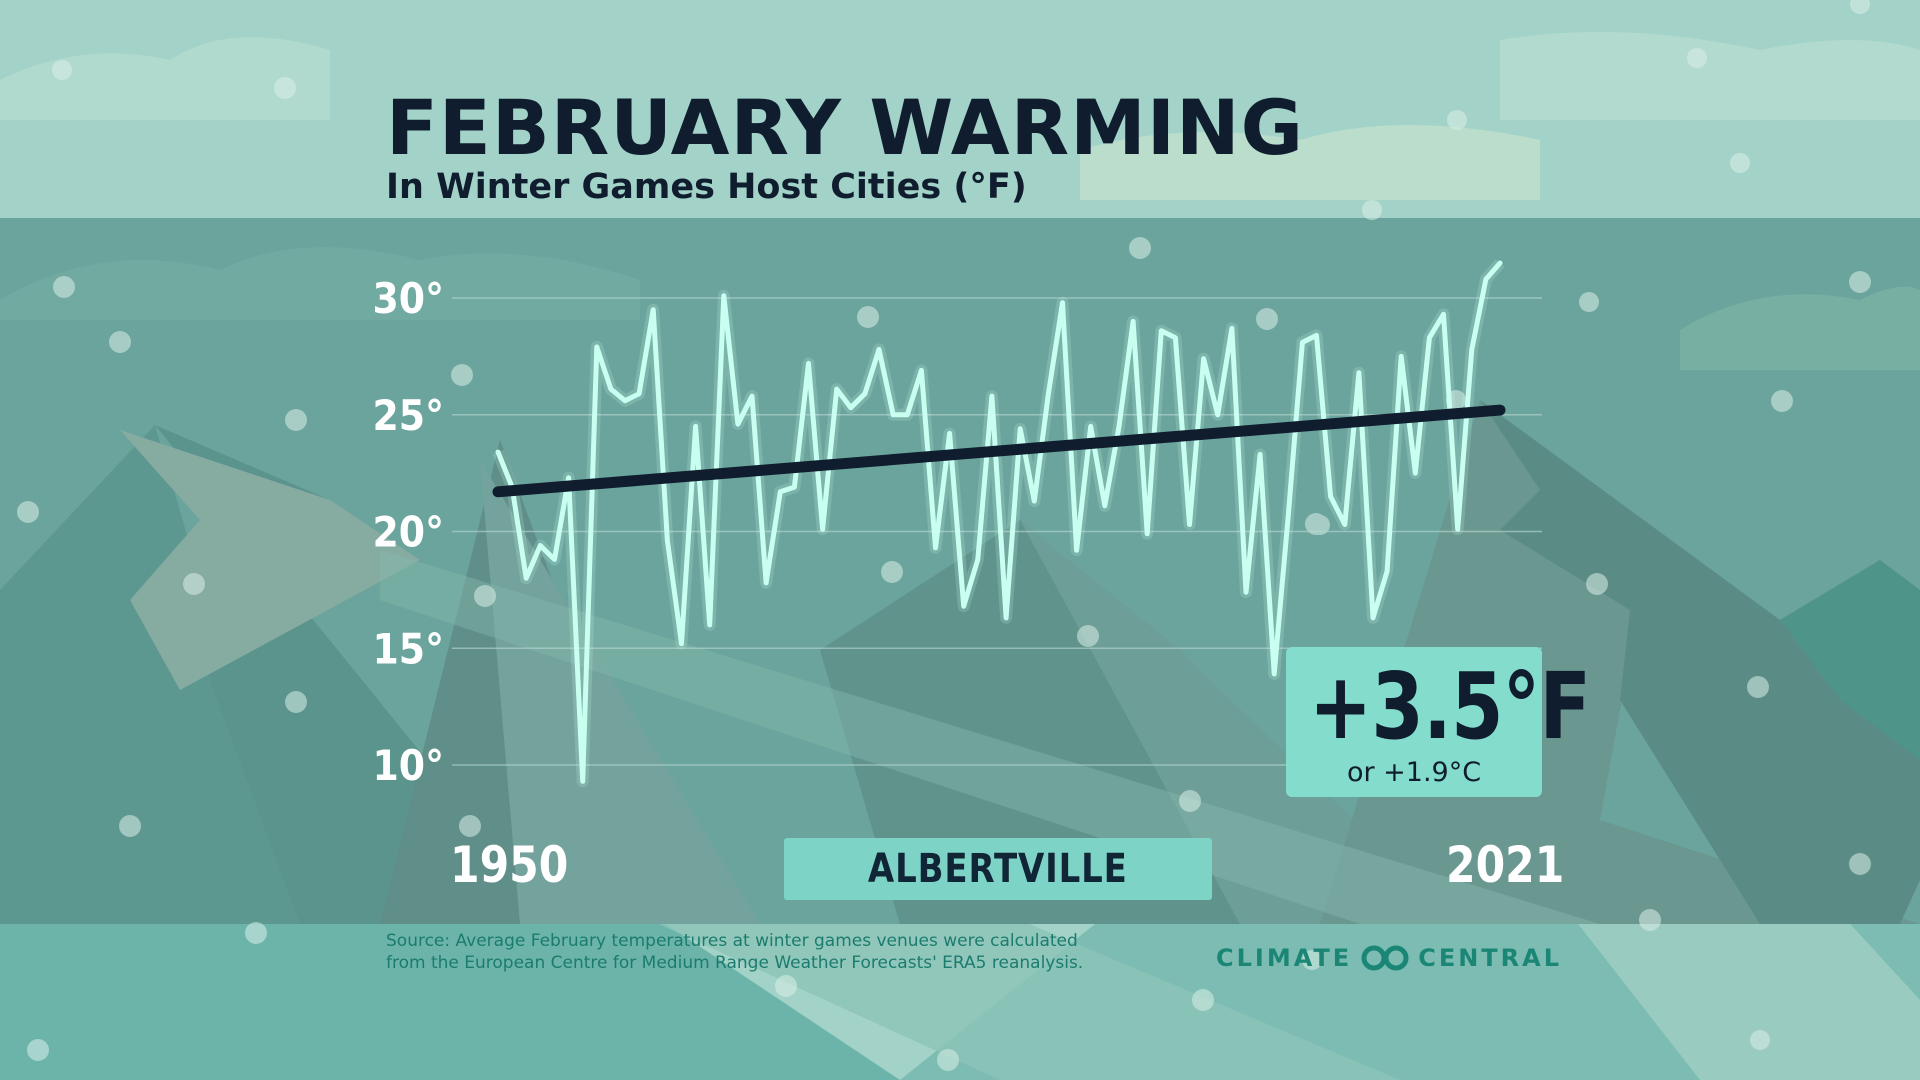  I want to click on y-tick-label-10: 10°, so click(408, 765).